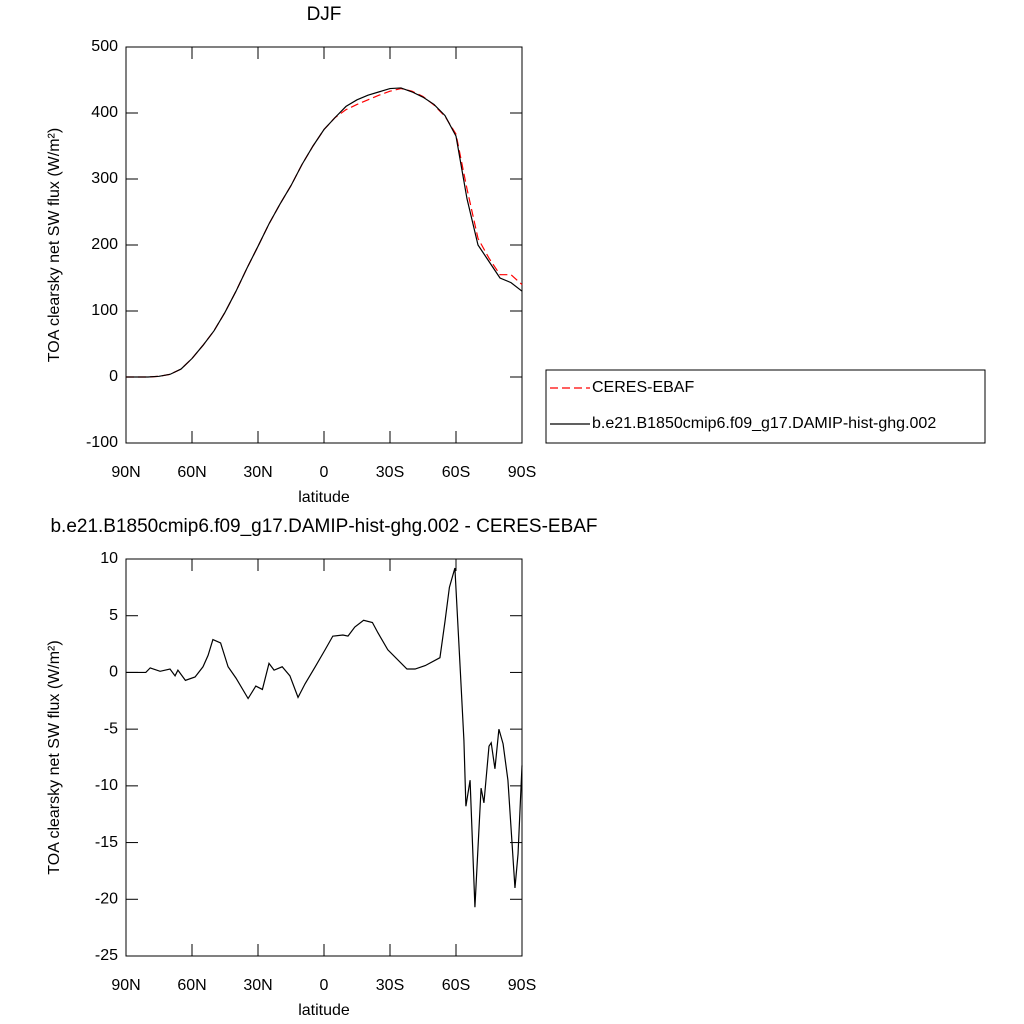 The height and width of the screenshot is (1024, 1024). What do you see at coordinates (113, 615) in the screenshot?
I see `y-tick-label: 5` at bounding box center [113, 615].